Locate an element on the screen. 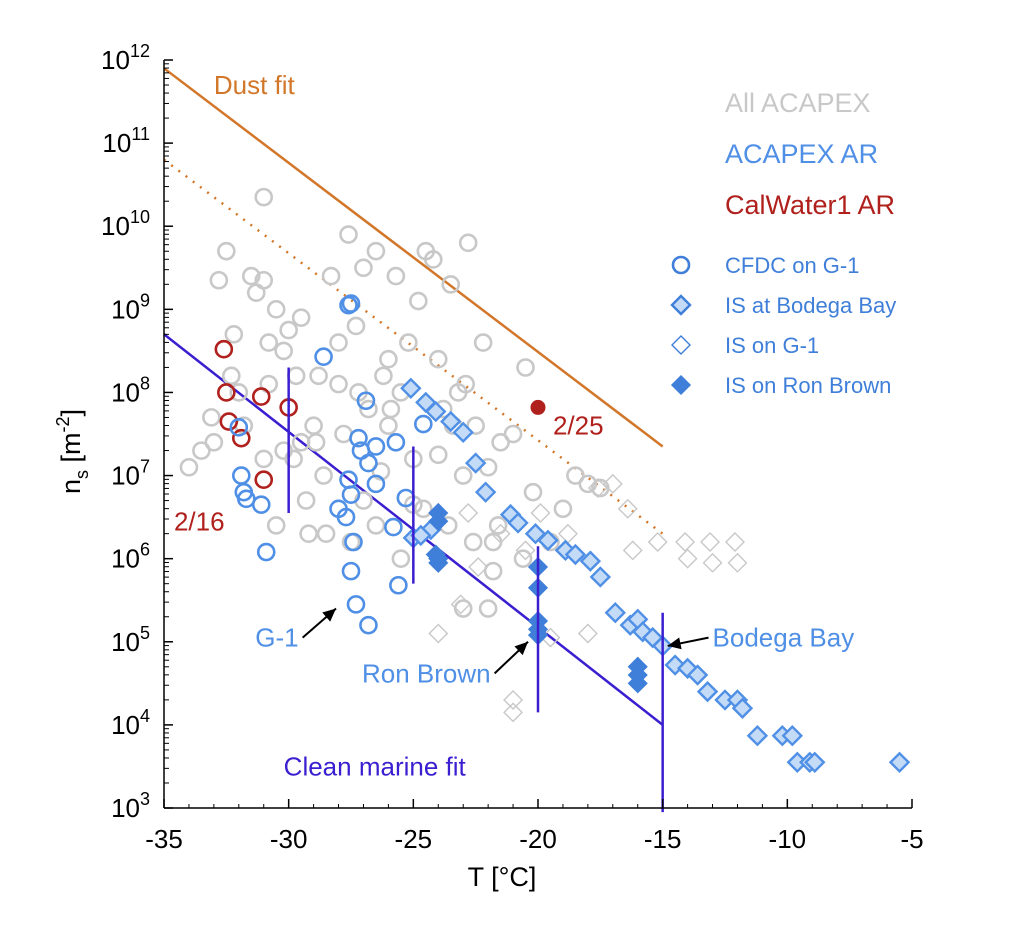 The width and height of the screenshot is (1010, 928). legend-entry-label: IS on Ron Brown is located at coordinates (808, 385).